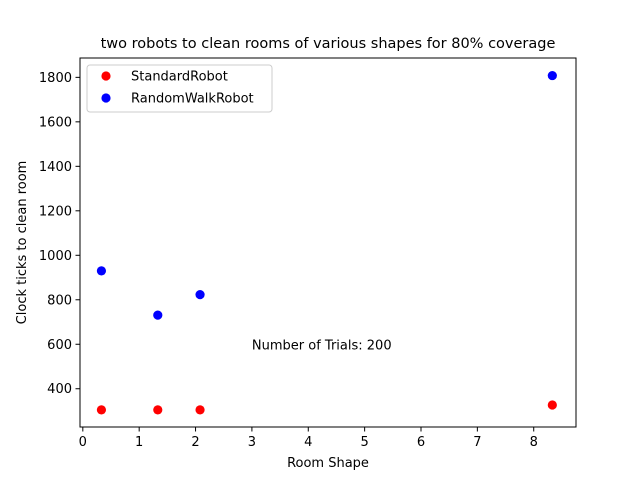 This screenshot has height=480, width=640. What do you see at coordinates (55, 78) in the screenshot?
I see `y-tick-label: 1800` at bounding box center [55, 78].